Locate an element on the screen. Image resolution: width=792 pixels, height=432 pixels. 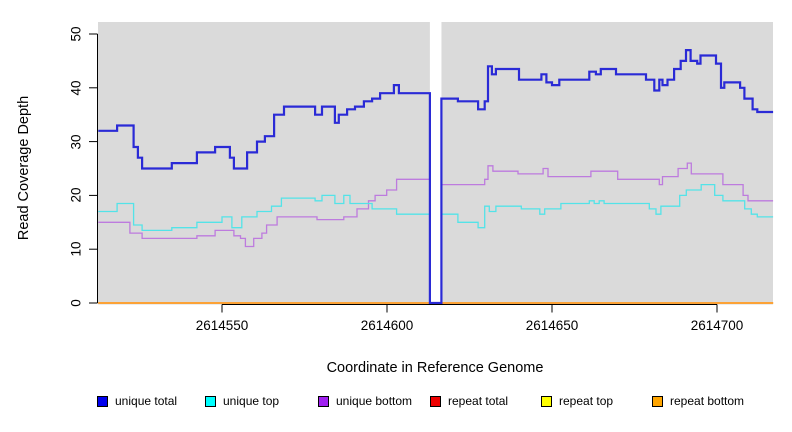
y-axis-title: Read Coverage Depth is located at coordinates (24, 168).